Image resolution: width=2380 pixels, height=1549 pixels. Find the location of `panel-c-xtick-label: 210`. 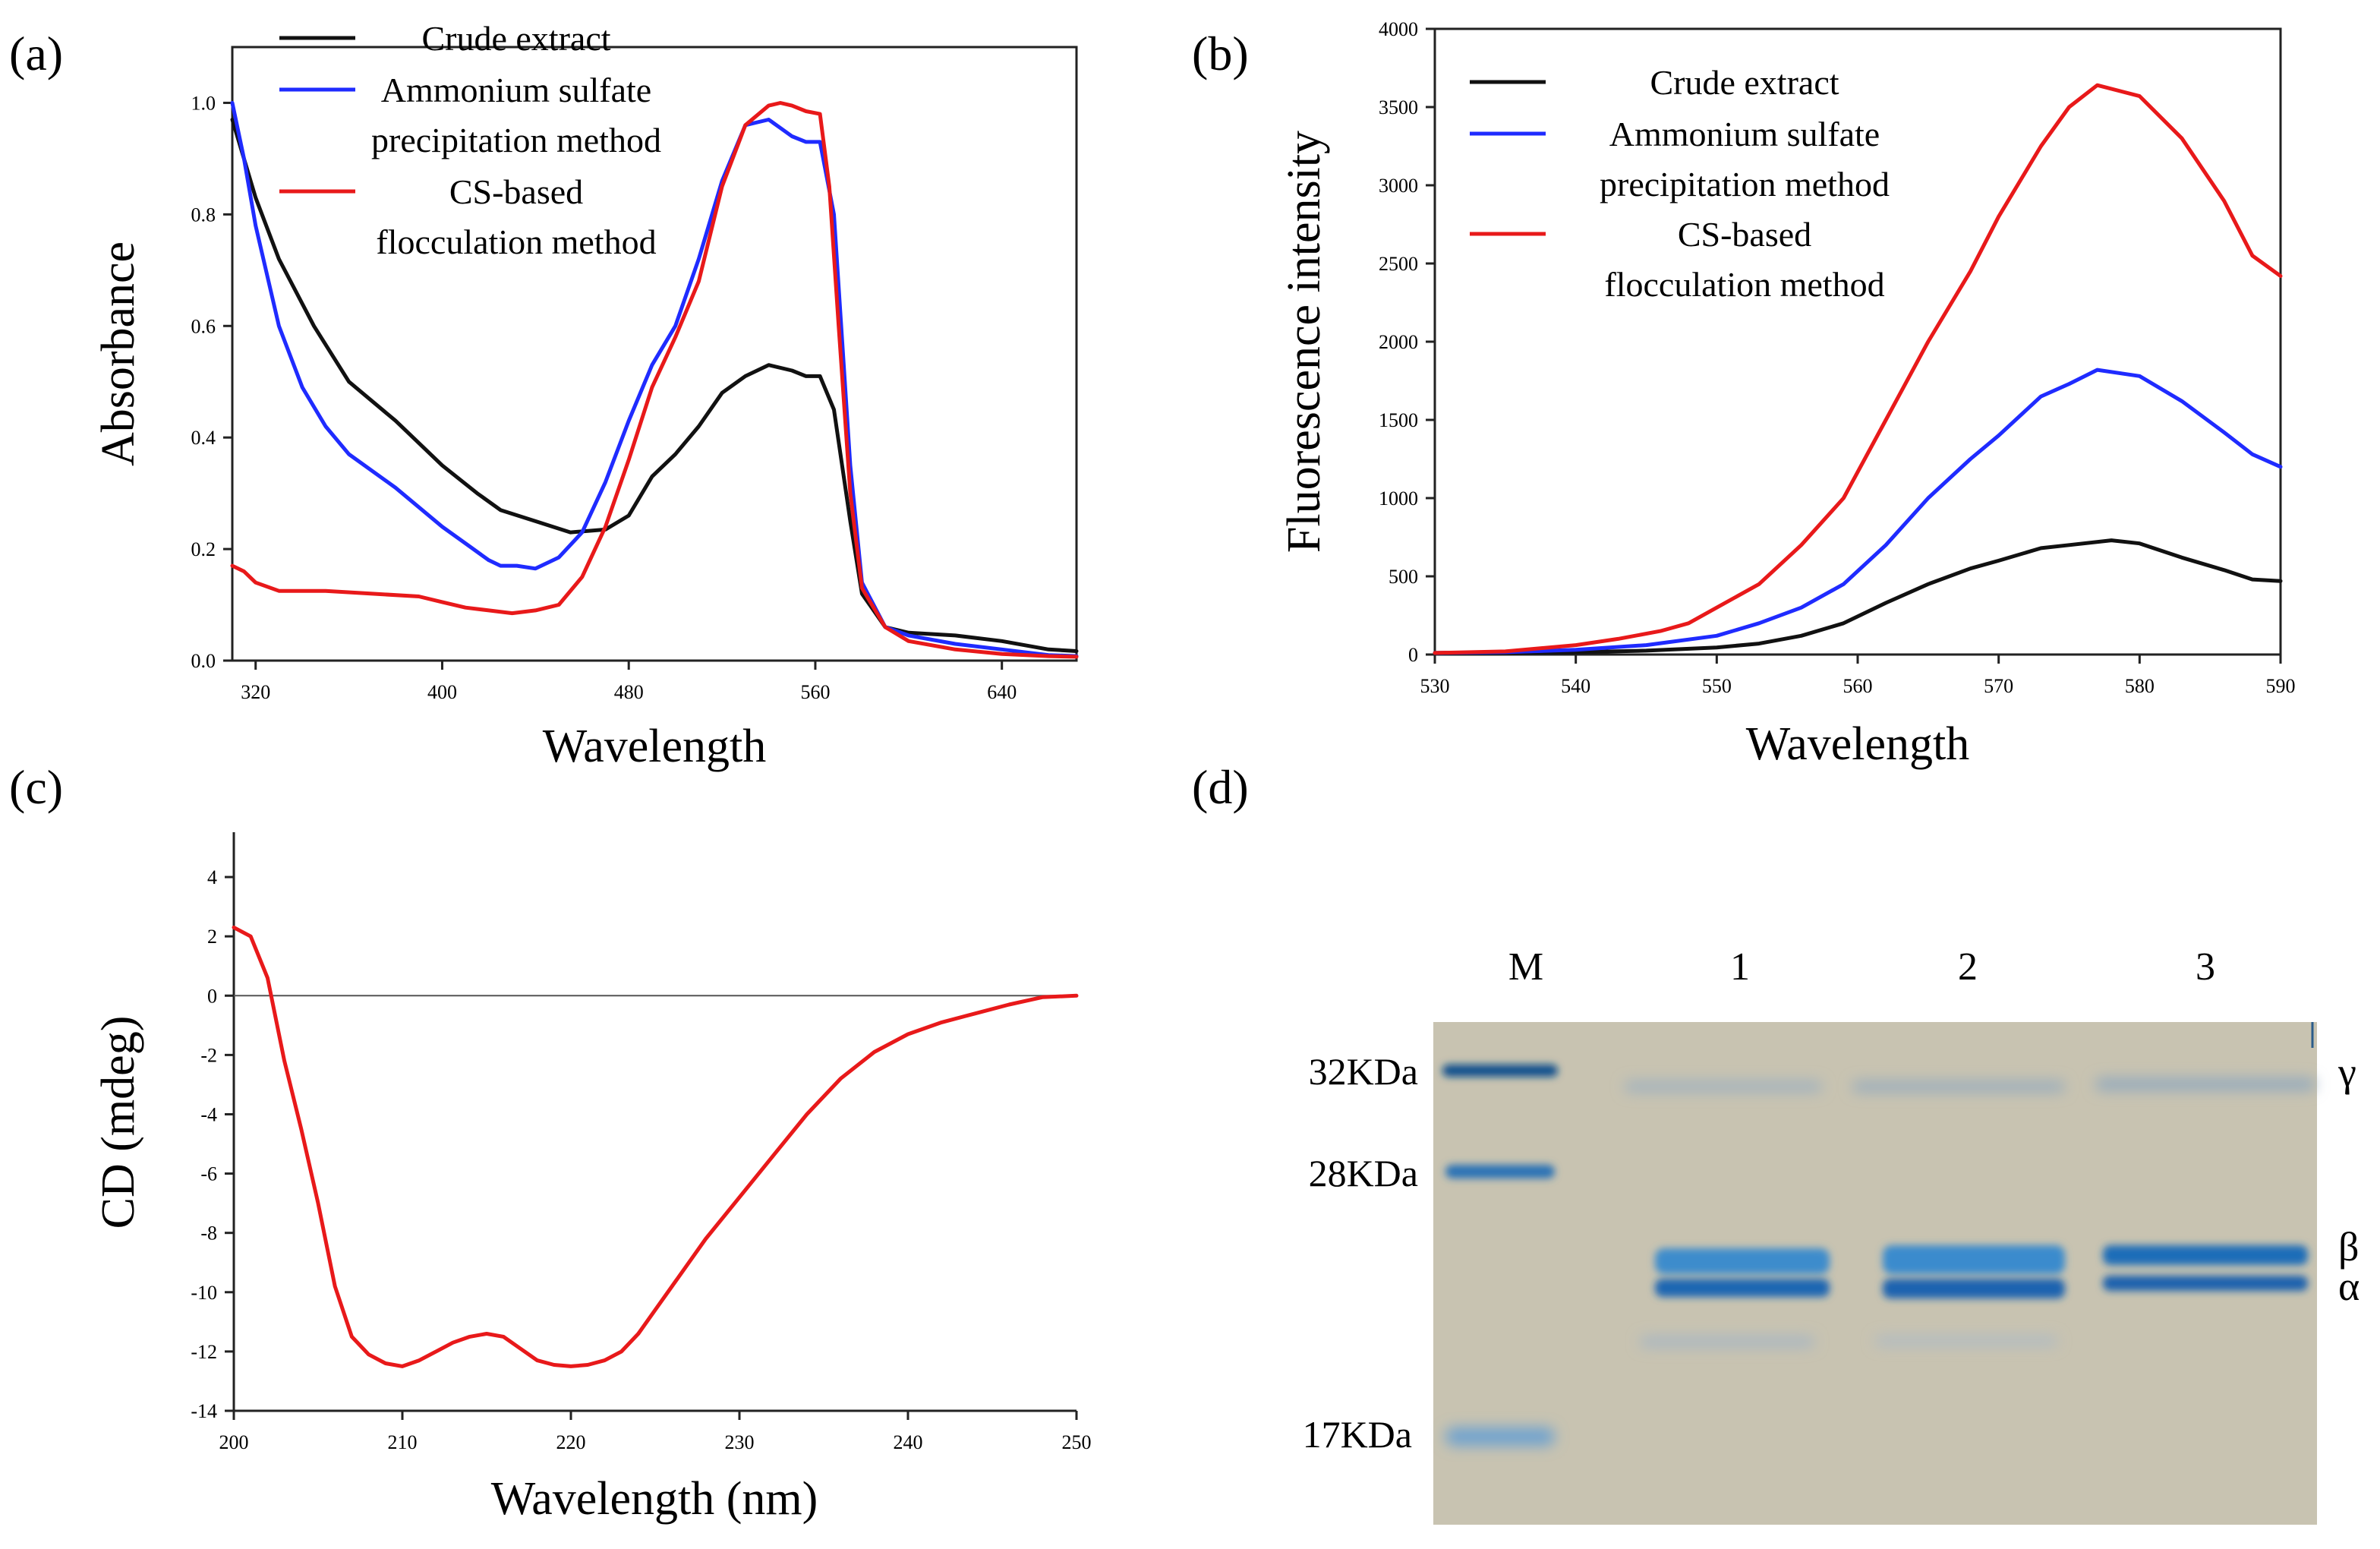

panel-c-xtick-label: 210 is located at coordinates (403, 1442).